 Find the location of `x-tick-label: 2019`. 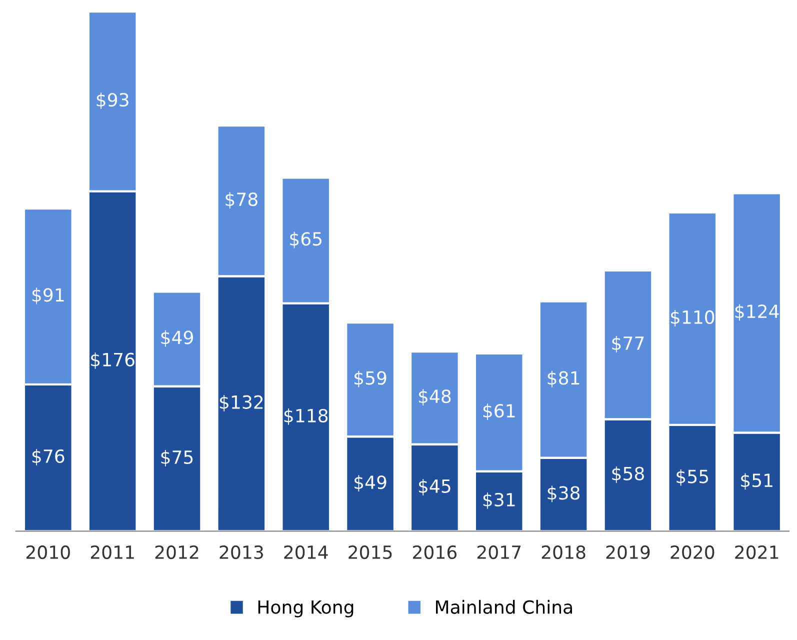

x-tick-label: 2019 is located at coordinates (628, 552).